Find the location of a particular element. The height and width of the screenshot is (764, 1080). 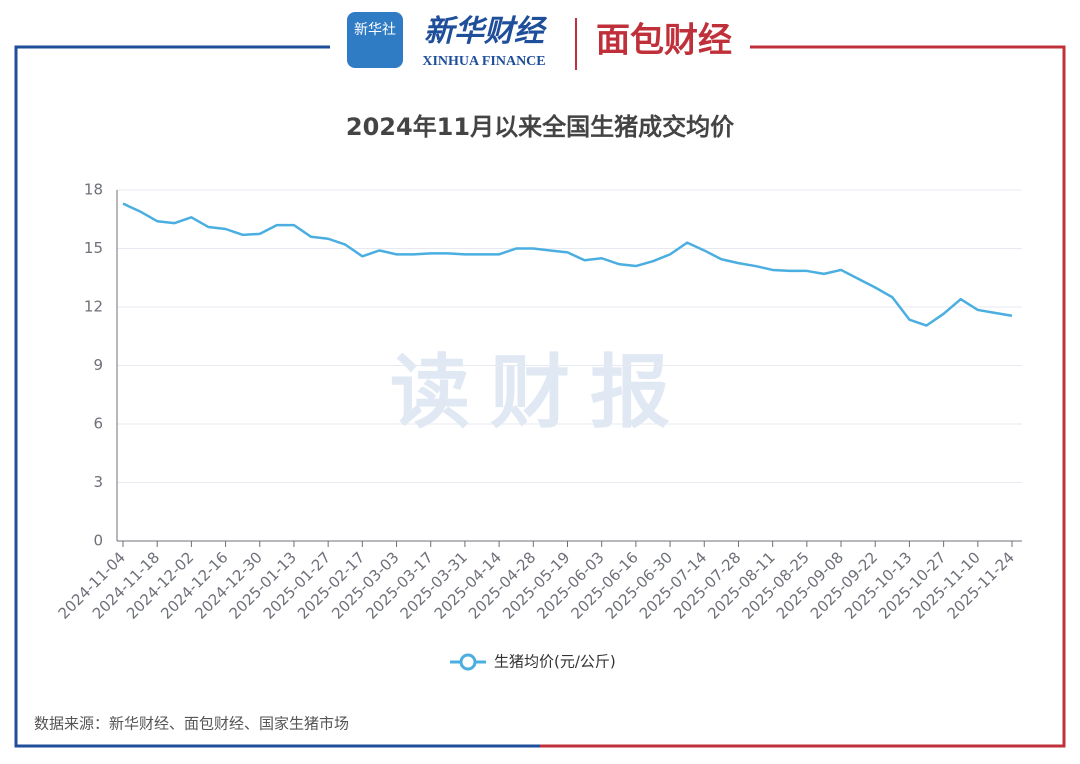

y-tick-label: 3 is located at coordinates (98, 482).